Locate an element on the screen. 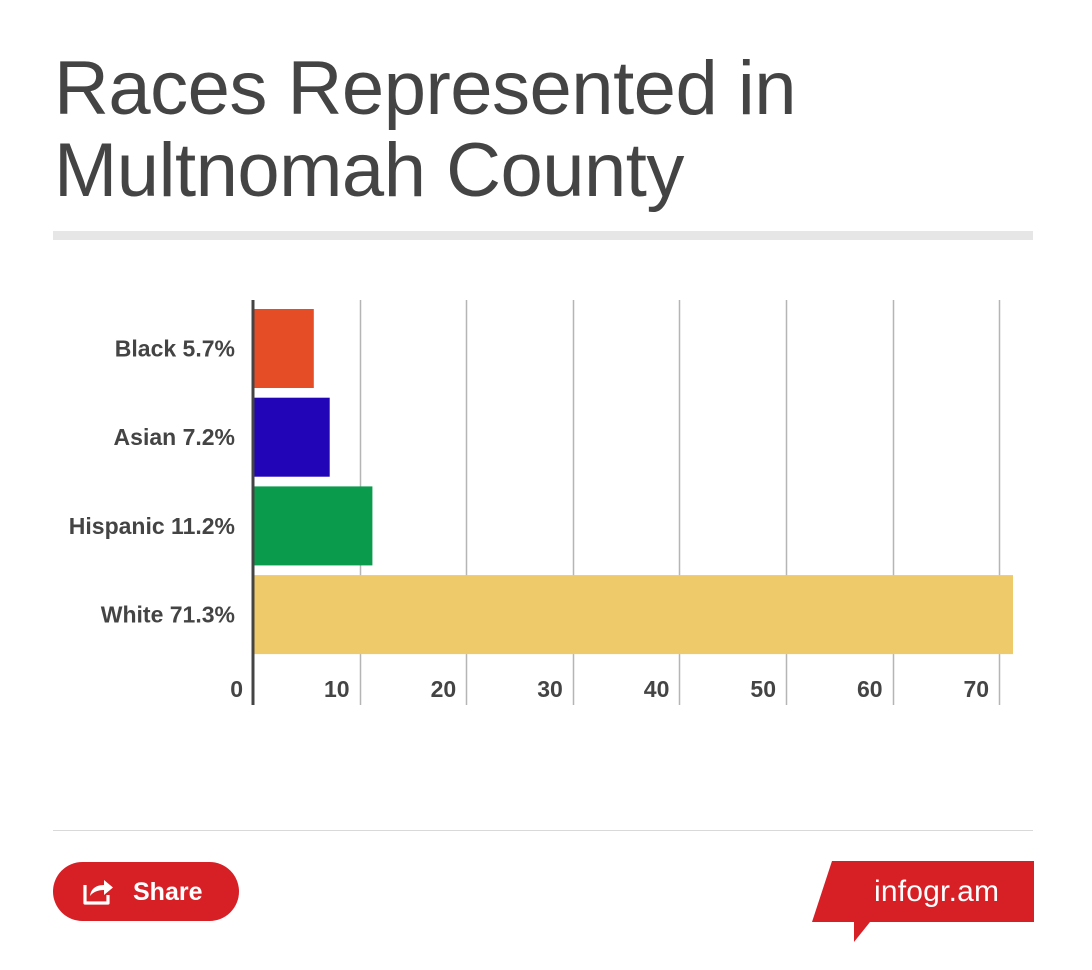 The height and width of the screenshot is (970, 1092). x-tick-label-70: 70 is located at coordinates (977, 689).